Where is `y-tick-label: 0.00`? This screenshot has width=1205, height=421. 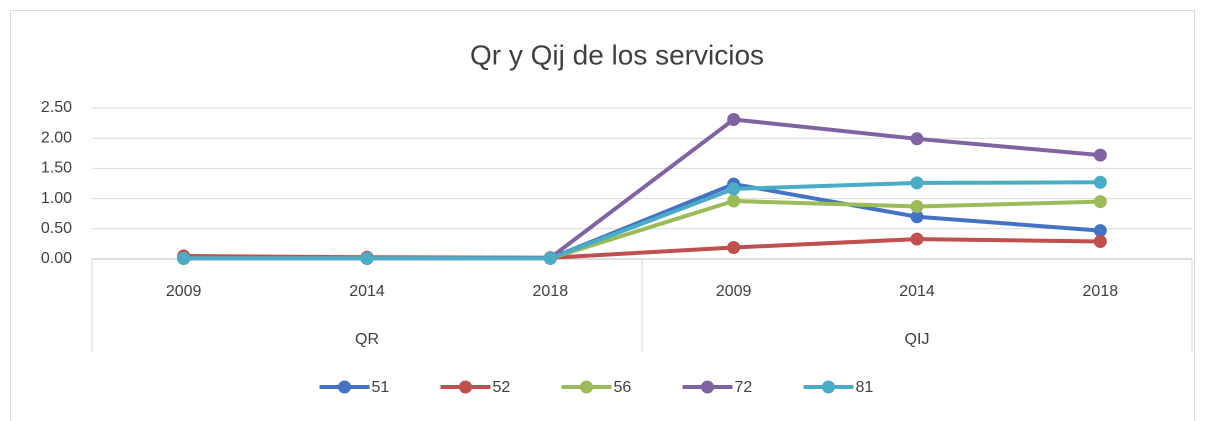 y-tick-label: 0.00 is located at coordinates (56, 258).